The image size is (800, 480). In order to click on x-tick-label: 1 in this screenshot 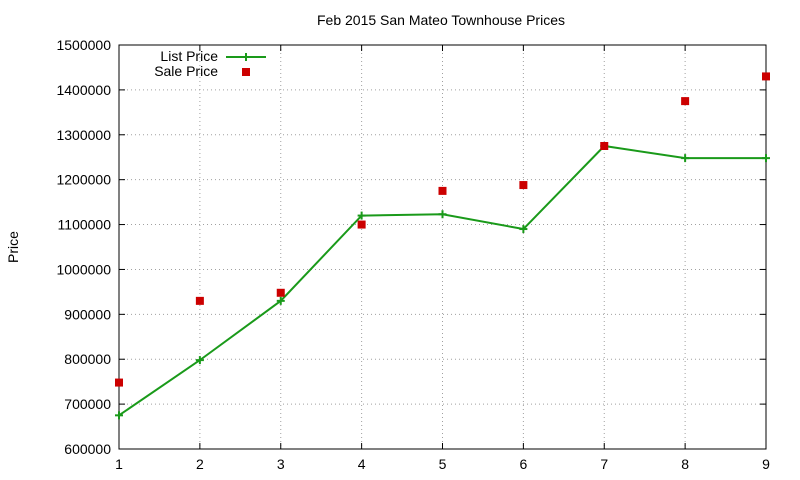, I will do `click(119, 464)`.